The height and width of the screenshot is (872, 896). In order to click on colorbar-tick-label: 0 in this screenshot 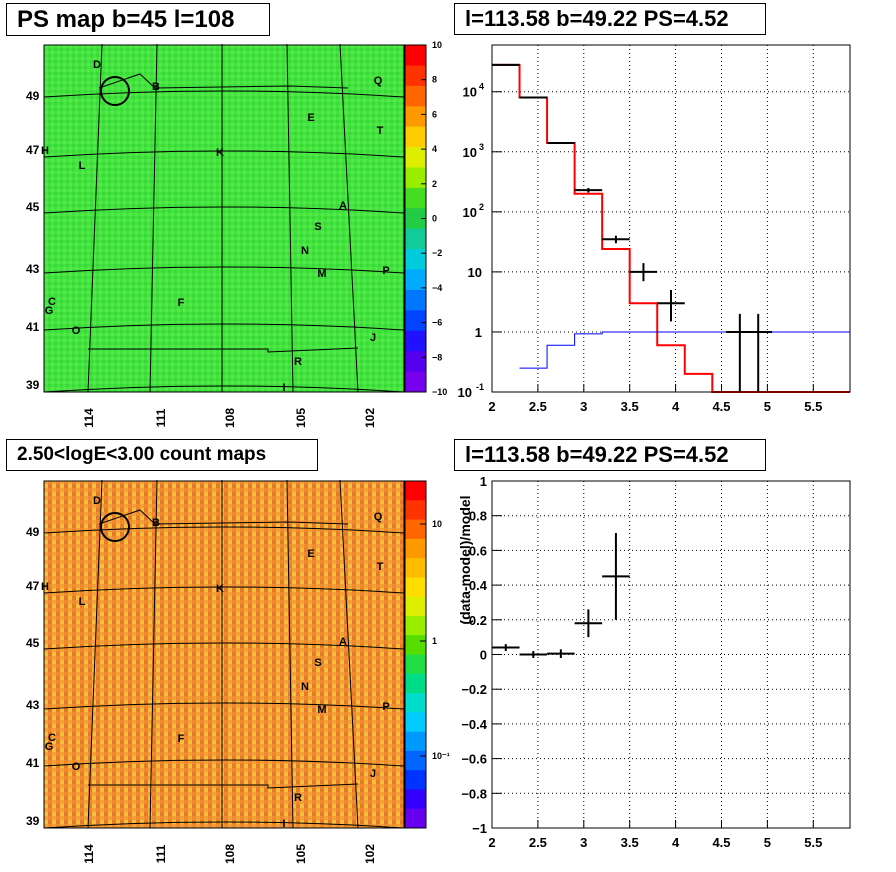, I will do `click(434, 219)`.